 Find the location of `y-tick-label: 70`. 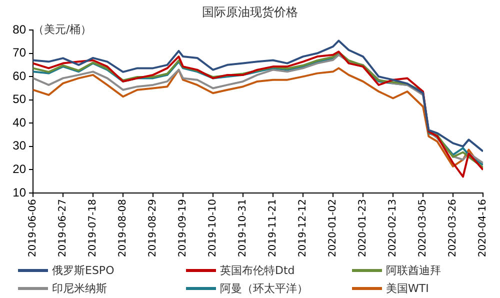

y-tick-label: 70 is located at coordinates (19, 53).